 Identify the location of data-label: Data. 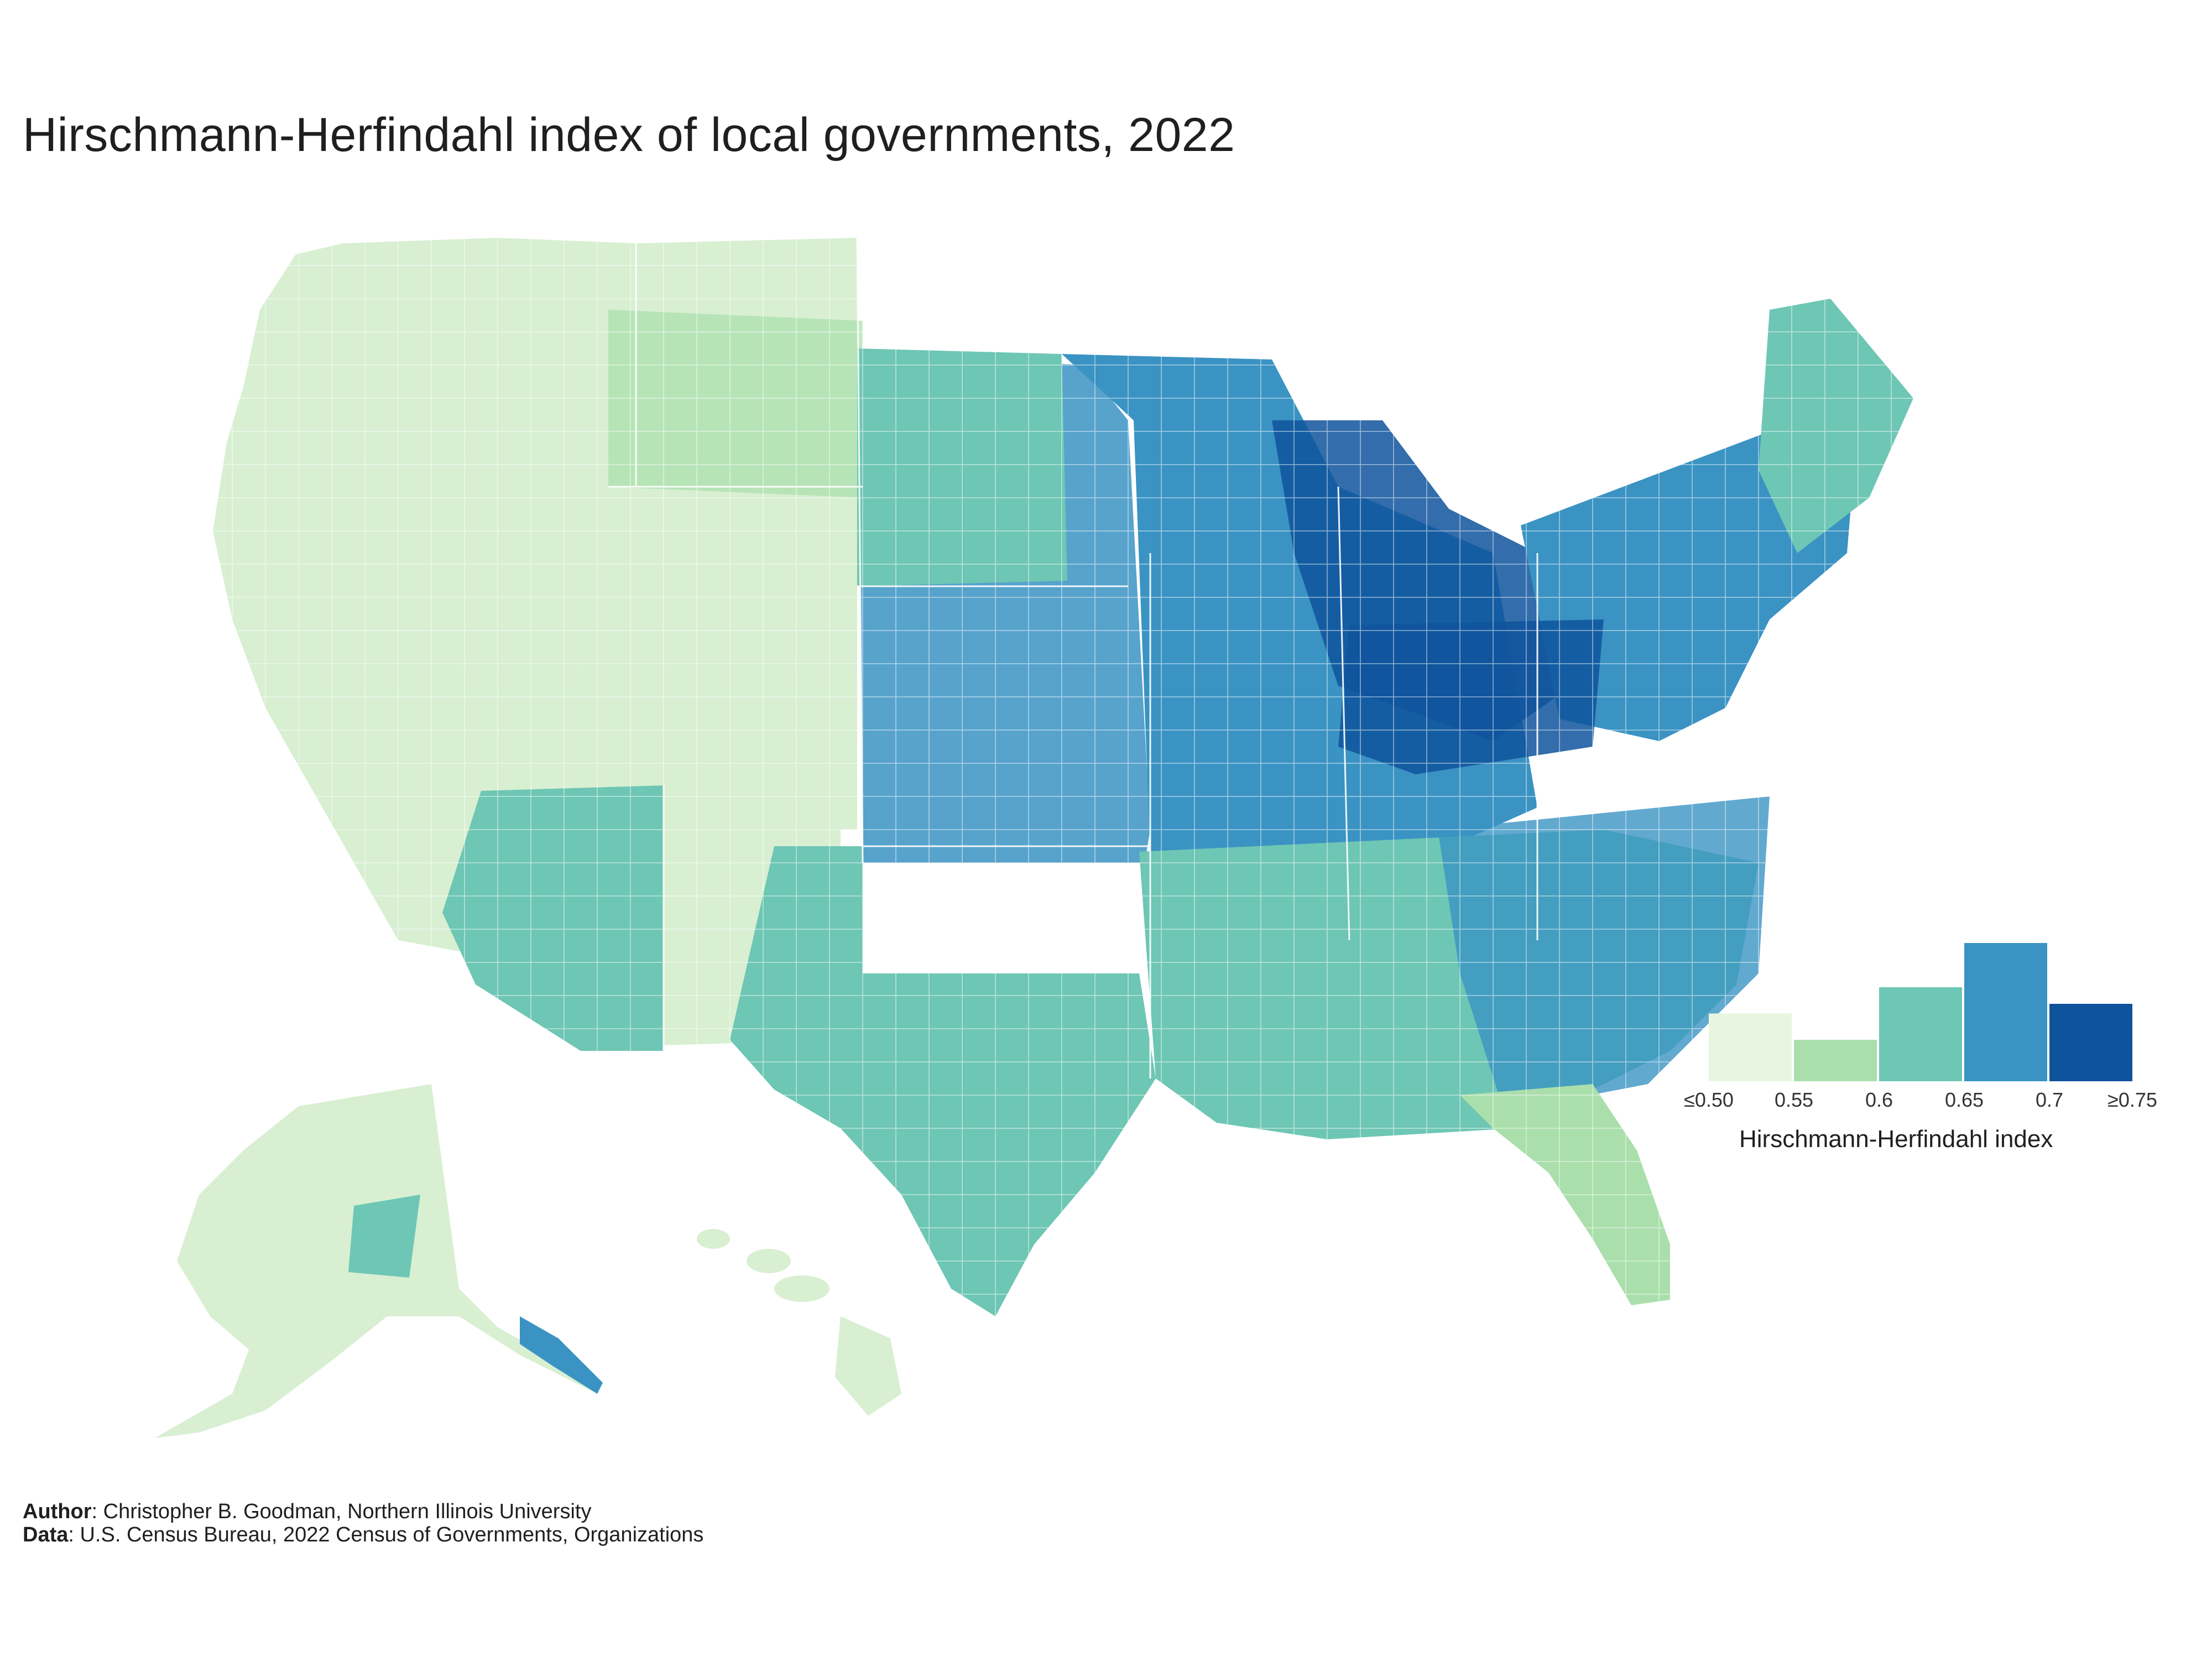
(46, 1534).